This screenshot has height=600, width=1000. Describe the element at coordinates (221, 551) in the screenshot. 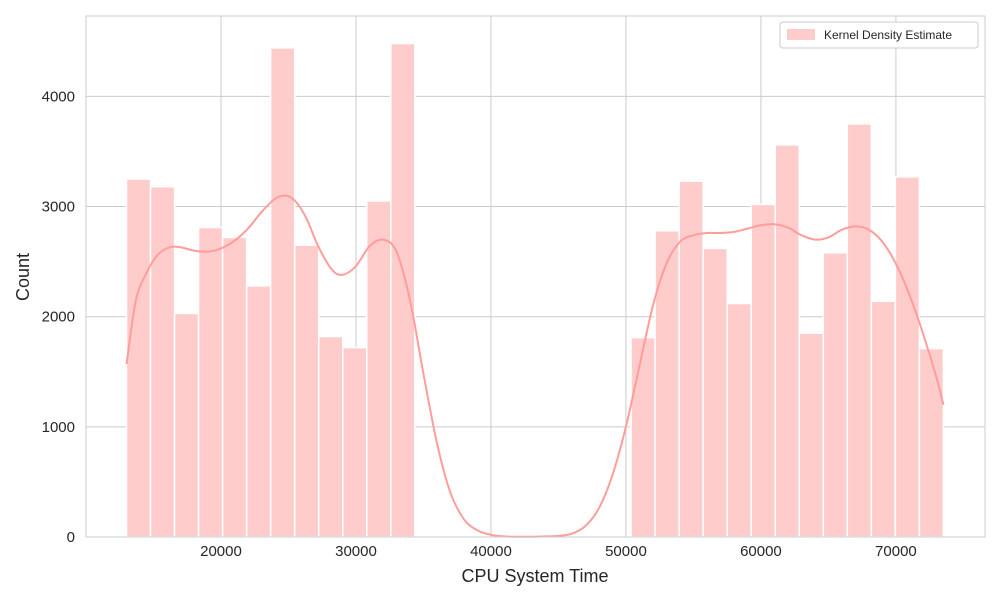

I see `x-tick-label: 20000` at that location.